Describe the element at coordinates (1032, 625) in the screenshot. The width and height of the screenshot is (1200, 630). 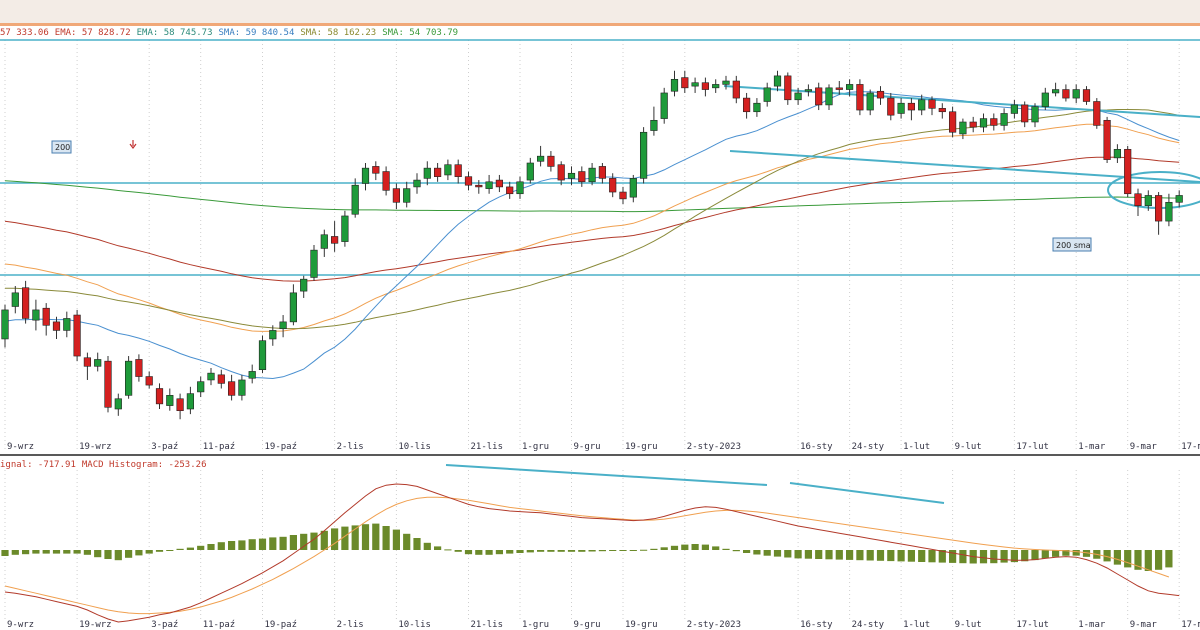
I see `x-tick-label: 17-lut` at that location.